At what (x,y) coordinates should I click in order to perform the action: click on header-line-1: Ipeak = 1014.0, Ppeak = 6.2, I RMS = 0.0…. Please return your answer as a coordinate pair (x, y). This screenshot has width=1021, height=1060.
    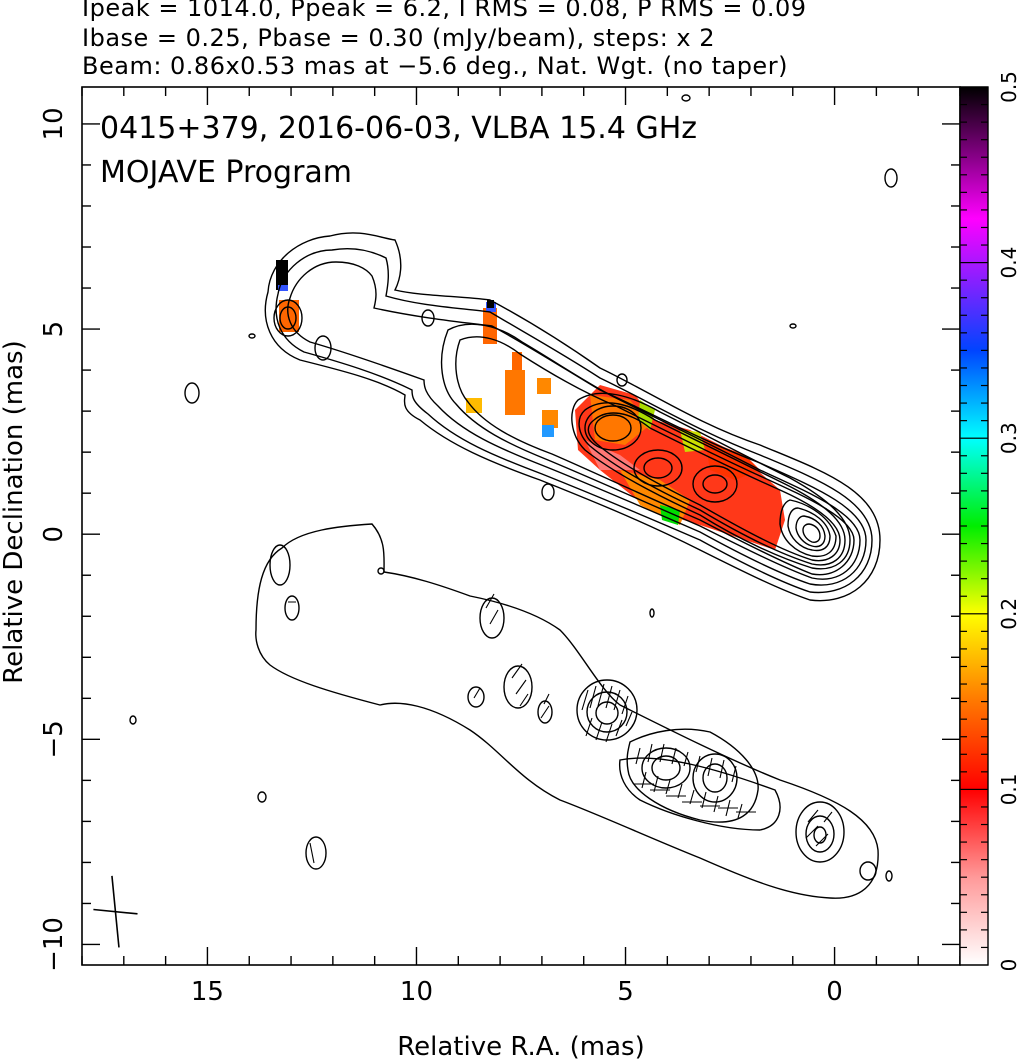
    Looking at the image, I should click on (444, 11).